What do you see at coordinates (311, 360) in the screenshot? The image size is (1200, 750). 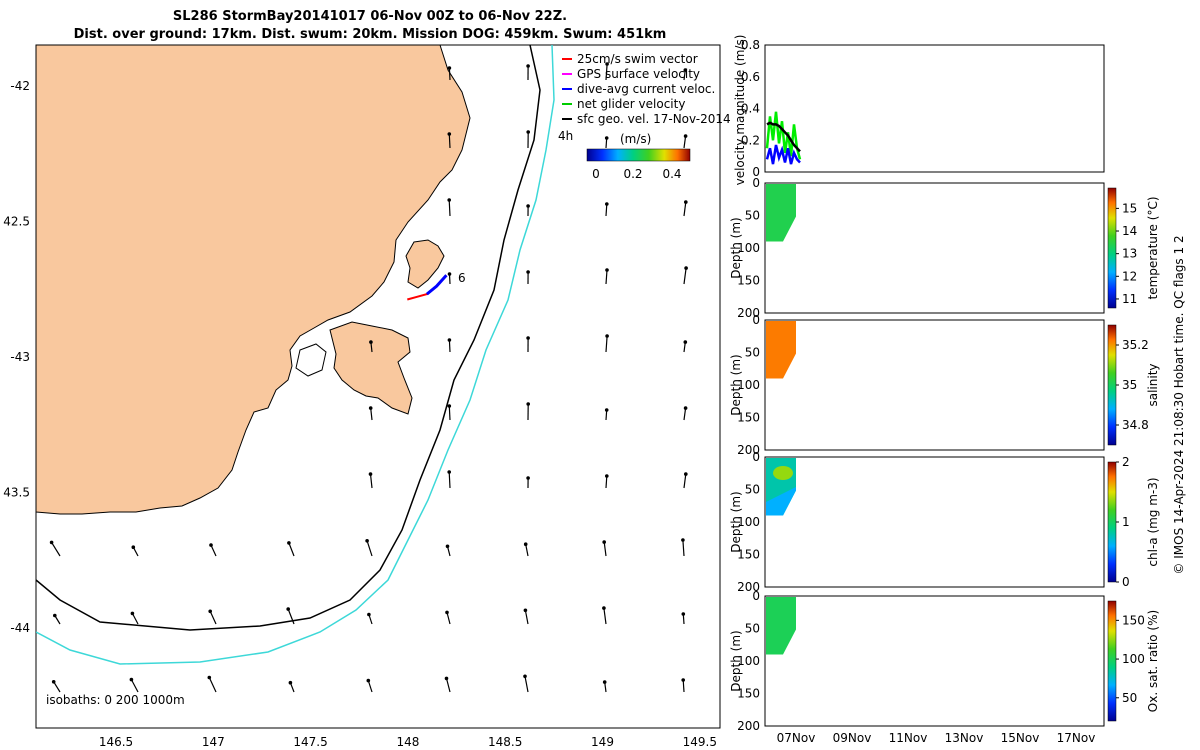 I see `bay-water` at bounding box center [311, 360].